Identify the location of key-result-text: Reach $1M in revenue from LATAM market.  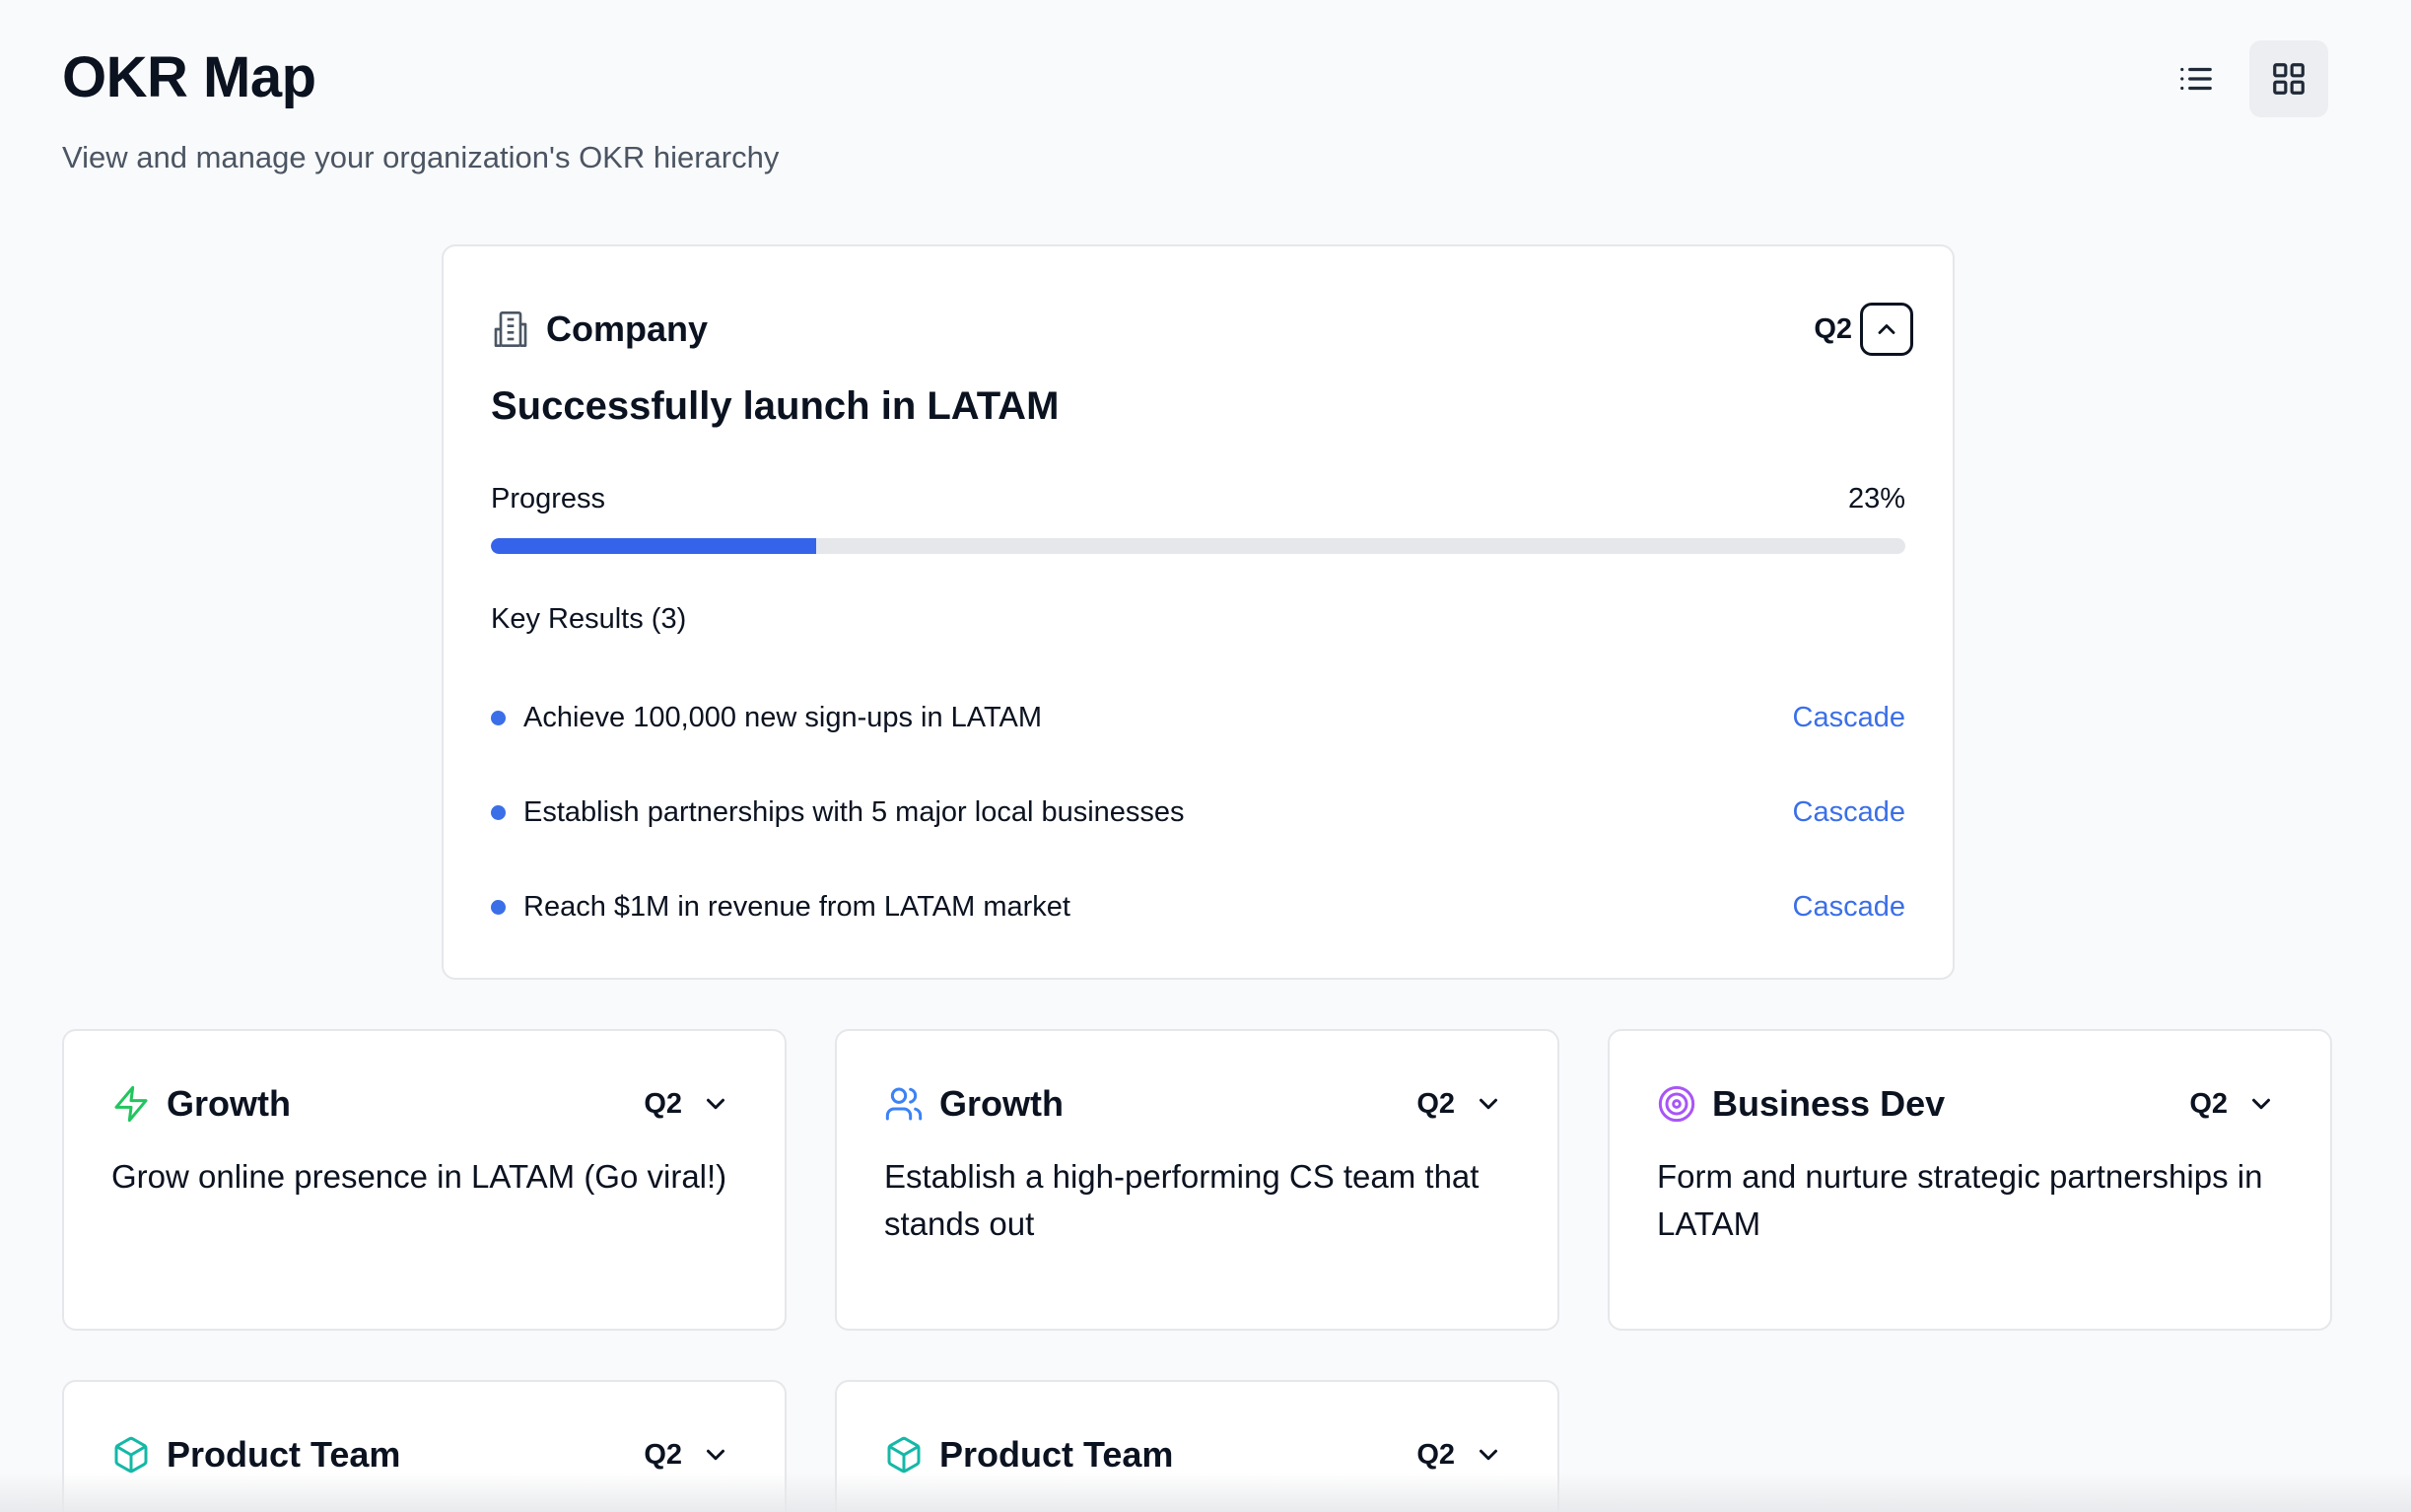
(796, 907).